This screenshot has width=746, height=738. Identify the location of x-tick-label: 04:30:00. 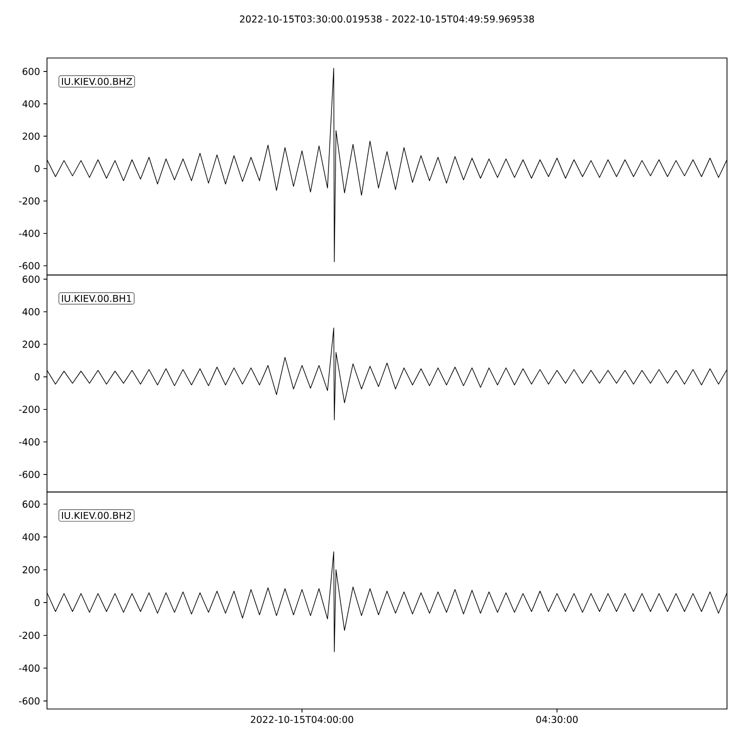
(557, 720).